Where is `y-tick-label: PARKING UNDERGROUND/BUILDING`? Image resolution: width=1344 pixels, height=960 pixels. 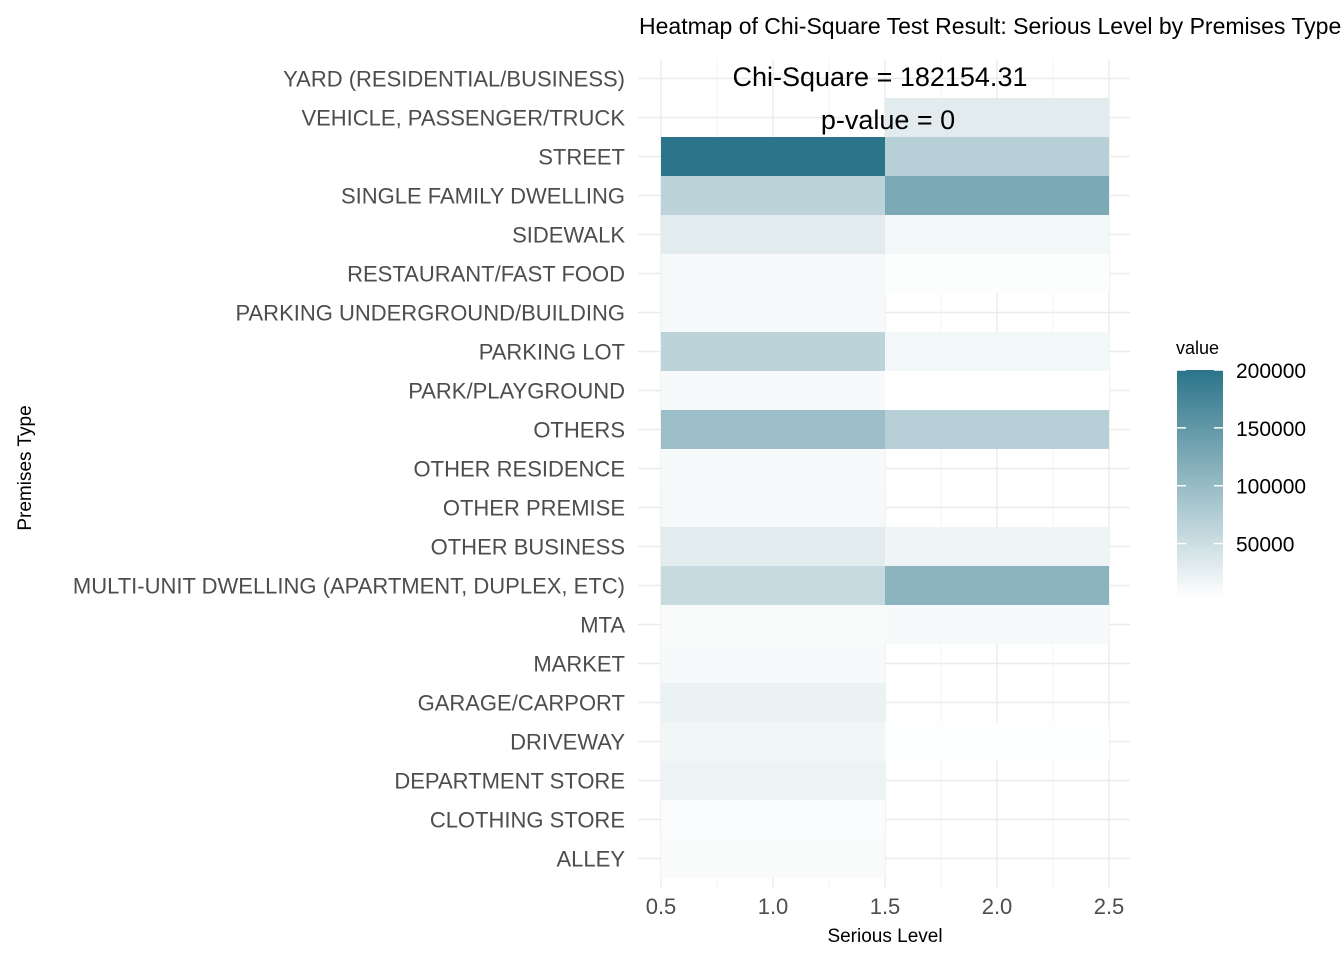
y-tick-label: PARKING UNDERGROUND/BUILDING is located at coordinates (430, 313).